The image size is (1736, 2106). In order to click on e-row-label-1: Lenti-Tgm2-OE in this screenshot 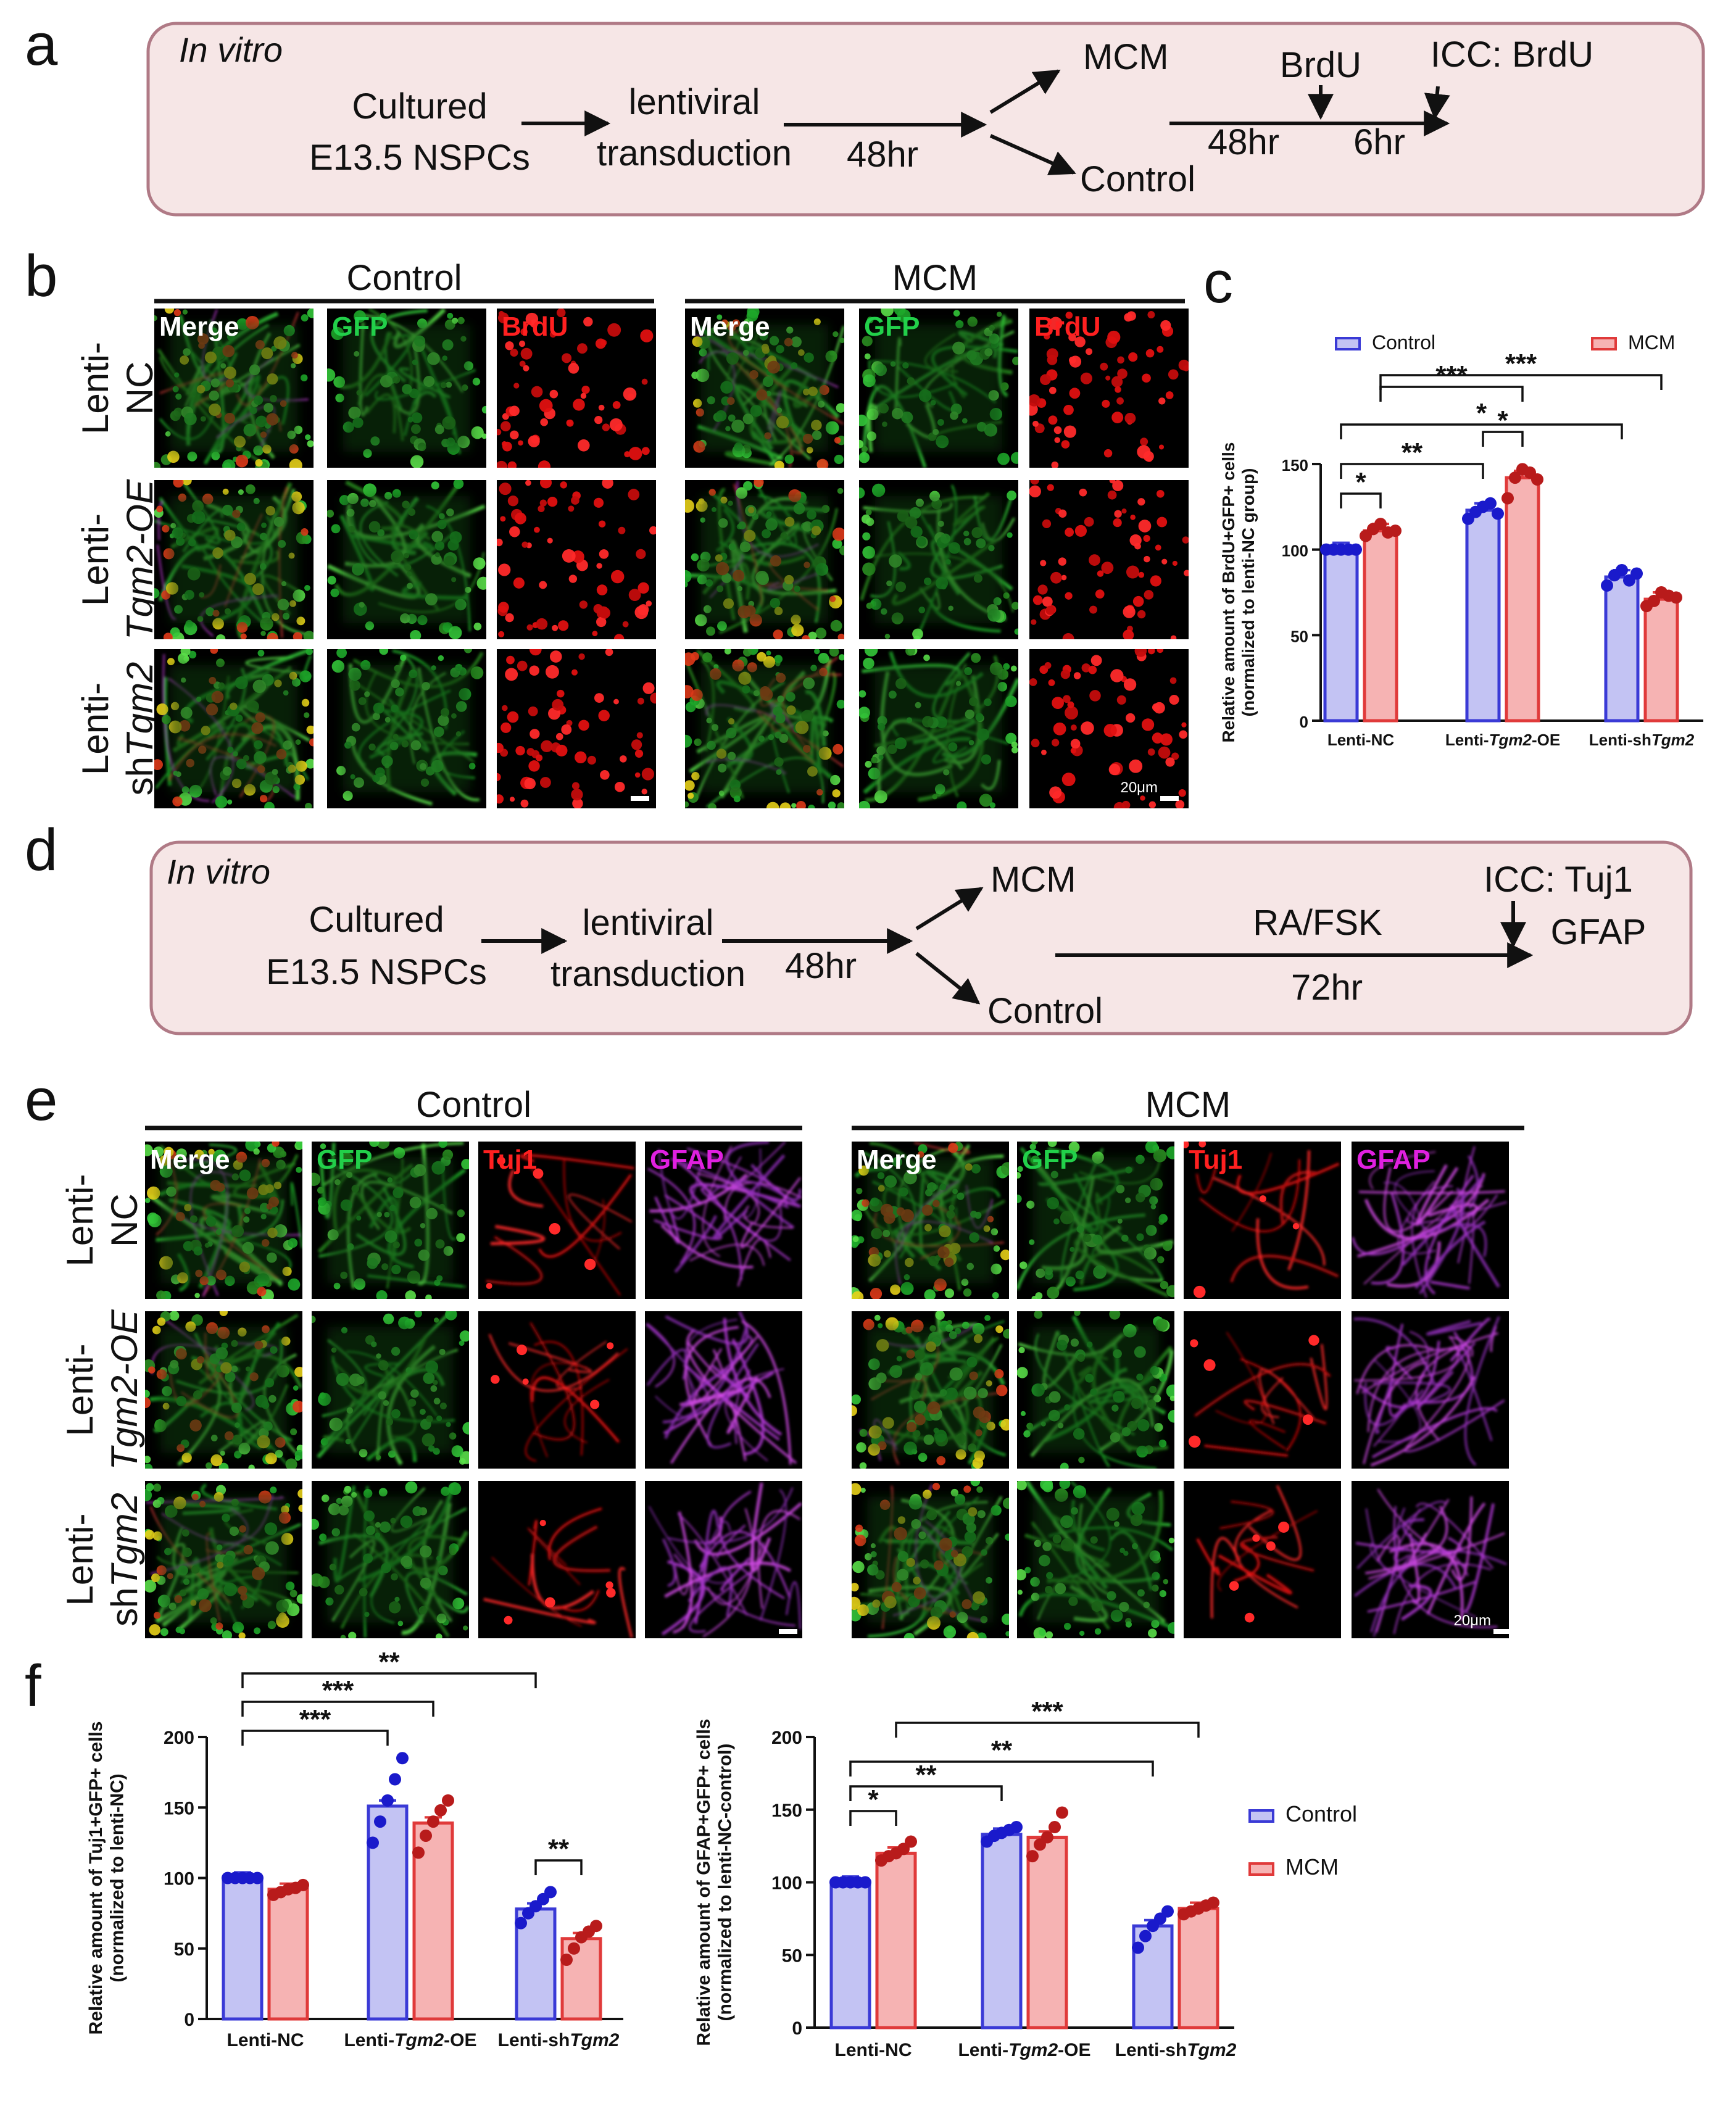, I will do `click(102, 1389)`.